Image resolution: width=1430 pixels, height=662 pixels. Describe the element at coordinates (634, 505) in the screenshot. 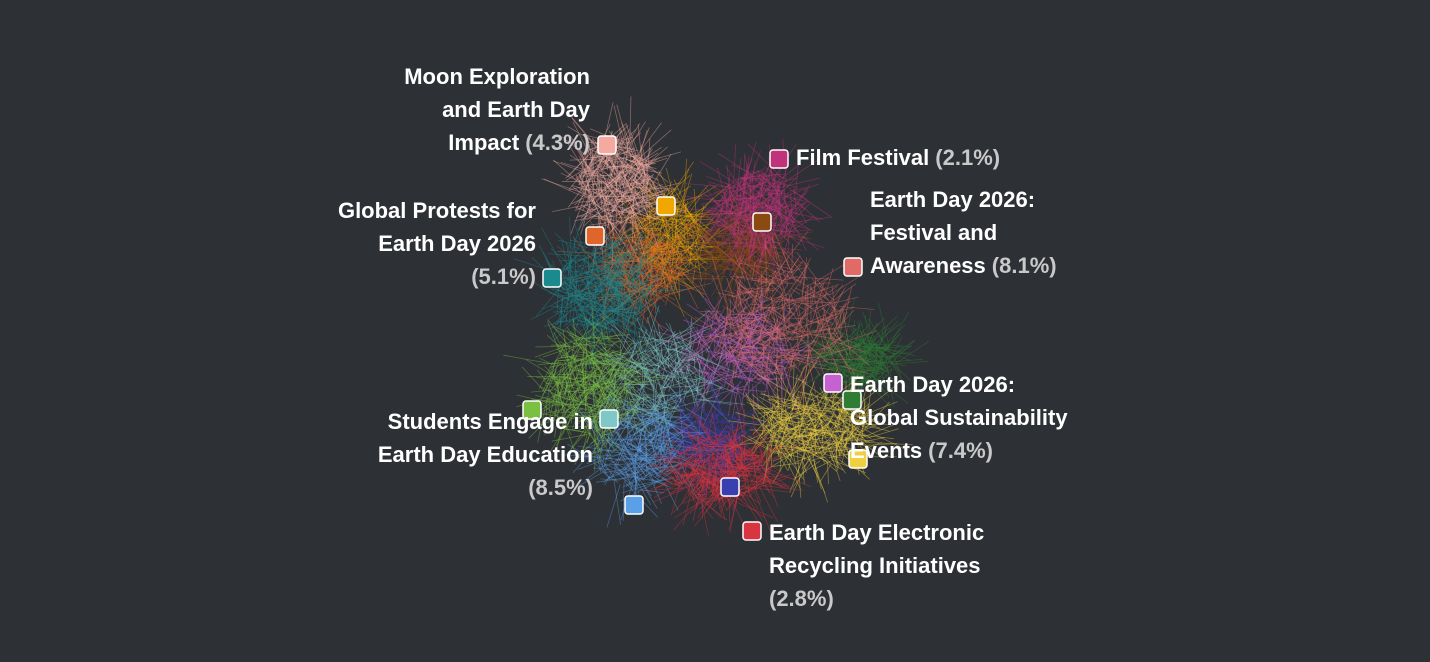

I see `cluster-marker` at that location.